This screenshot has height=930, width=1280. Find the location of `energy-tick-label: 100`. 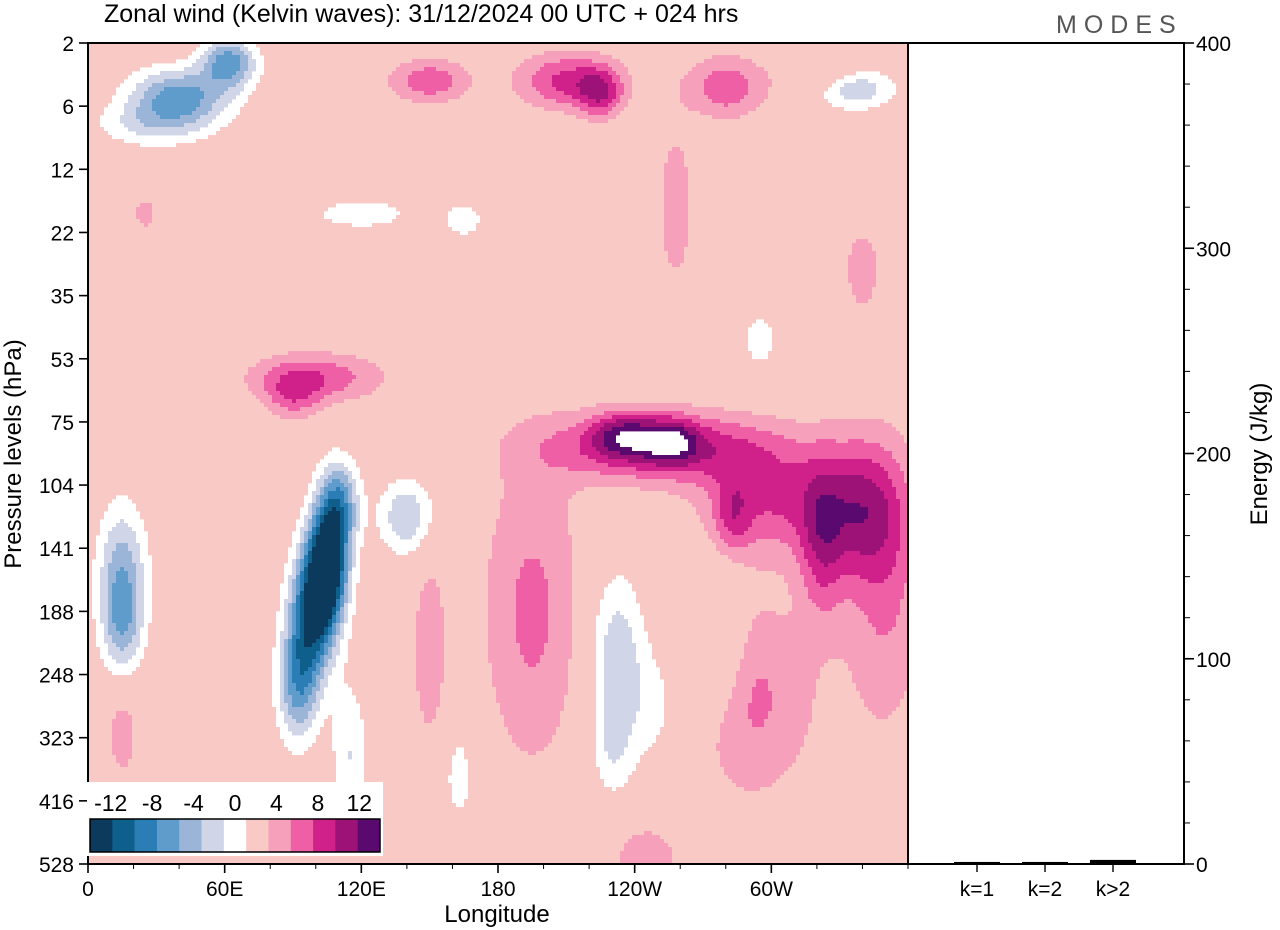

energy-tick-label: 100 is located at coordinates (1213, 660).